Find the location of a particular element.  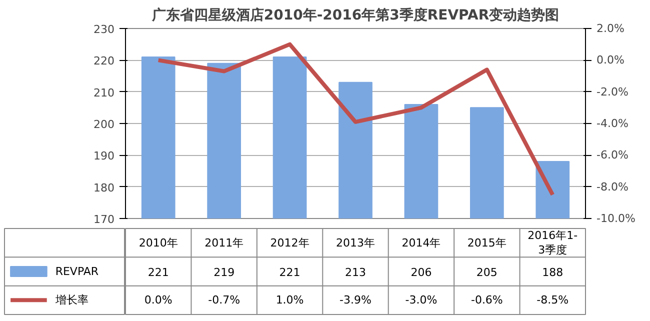

y-tick-label: 230 is located at coordinates (104, 29).